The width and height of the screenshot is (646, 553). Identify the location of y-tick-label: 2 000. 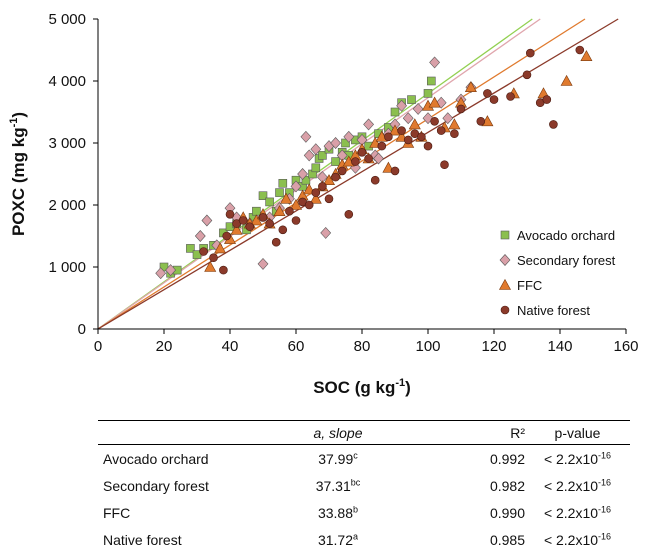
(67, 205).